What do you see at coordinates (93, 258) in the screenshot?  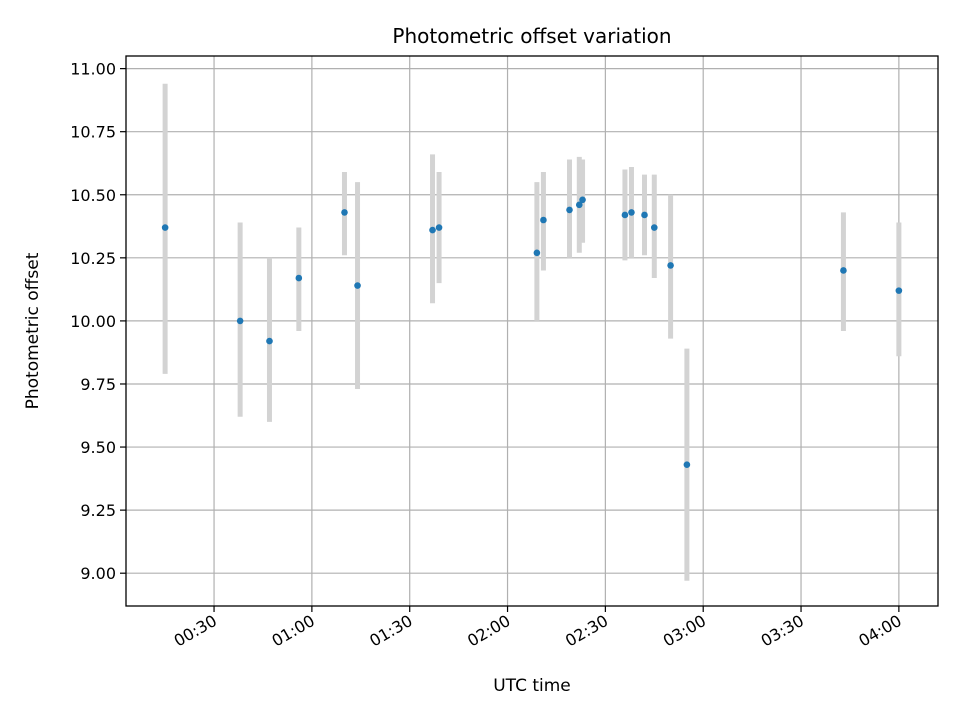 I see `y-tick-label: 10.25` at bounding box center [93, 258].